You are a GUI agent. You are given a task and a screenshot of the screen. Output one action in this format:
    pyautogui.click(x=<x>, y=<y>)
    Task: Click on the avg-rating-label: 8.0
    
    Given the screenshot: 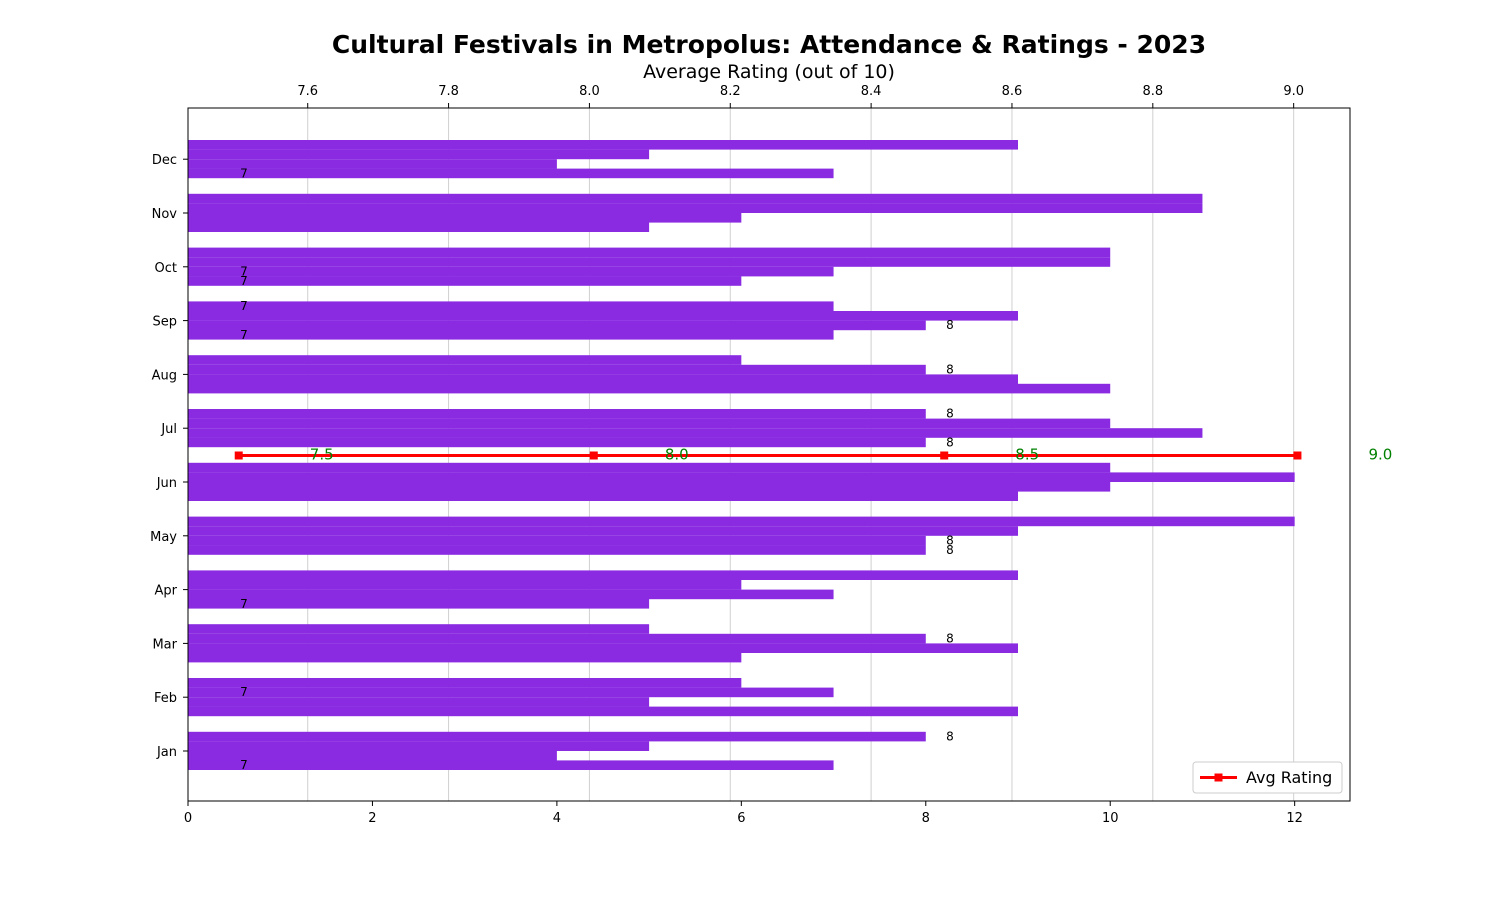 What is the action you would take?
    pyautogui.click(x=677, y=455)
    